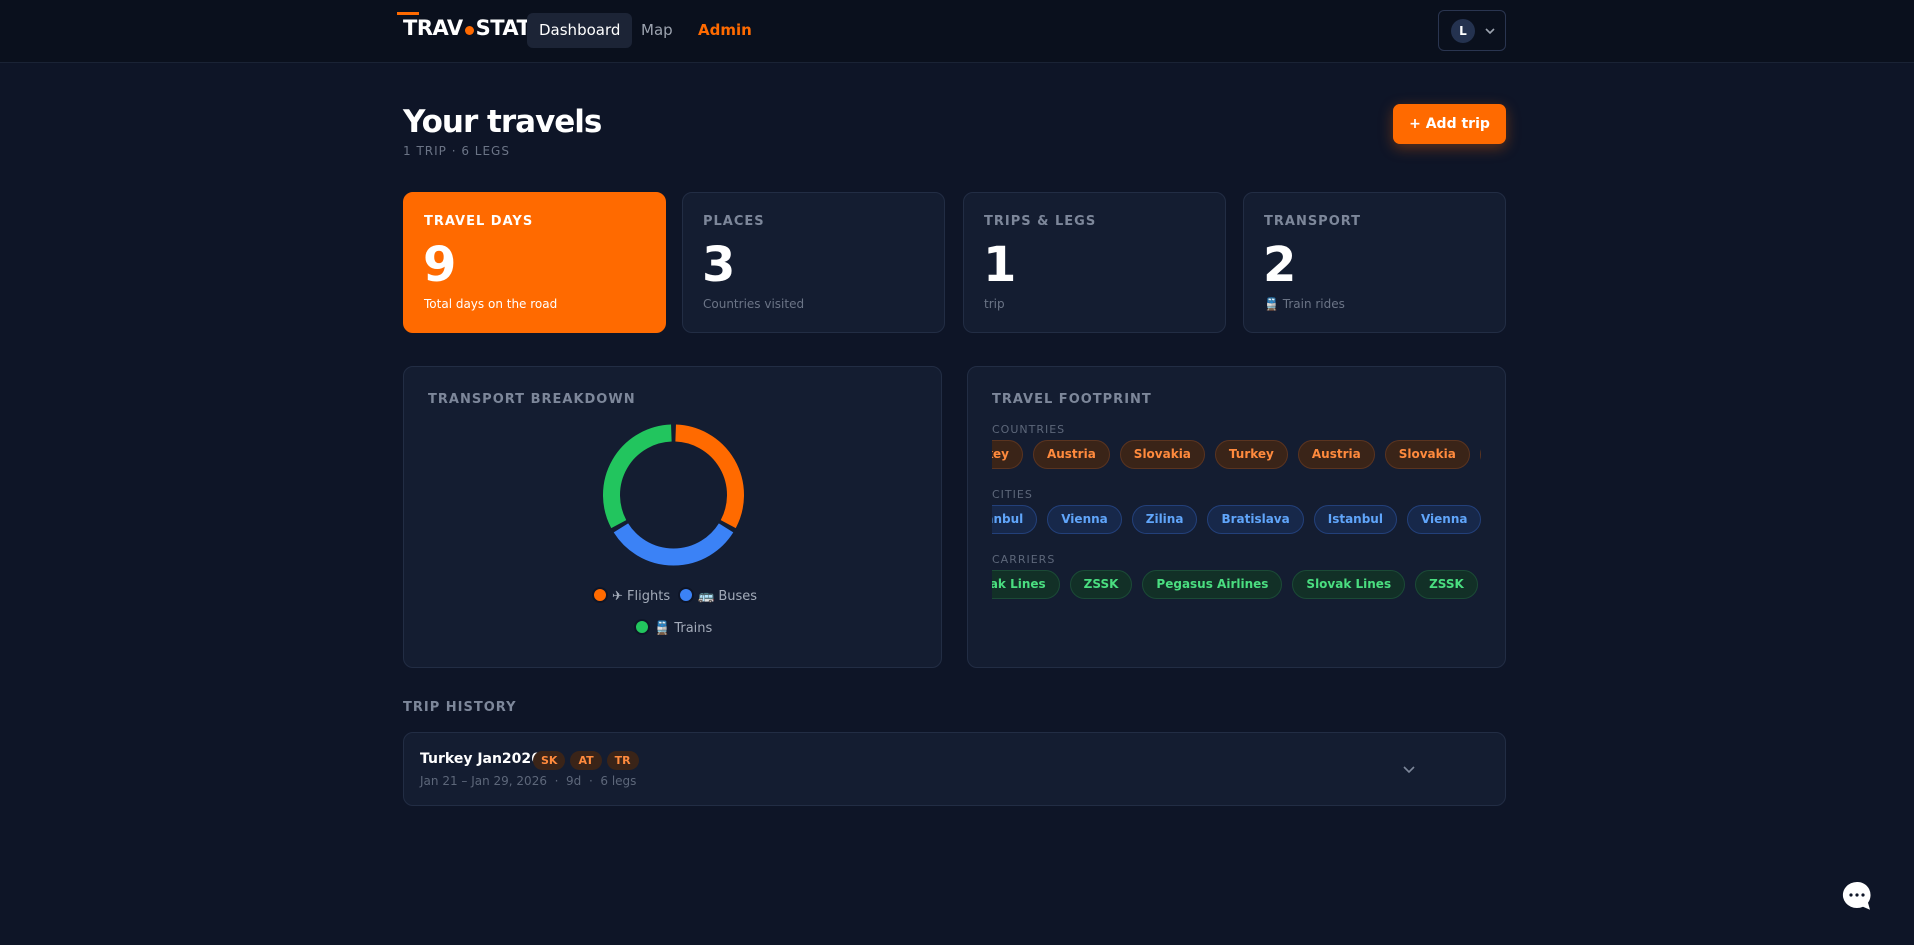 Image resolution: width=1914 pixels, height=945 pixels. Describe the element at coordinates (957, 31) in the screenshot. I see `top-nav: TRAV STAT Dashboard Map Admin L` at that location.